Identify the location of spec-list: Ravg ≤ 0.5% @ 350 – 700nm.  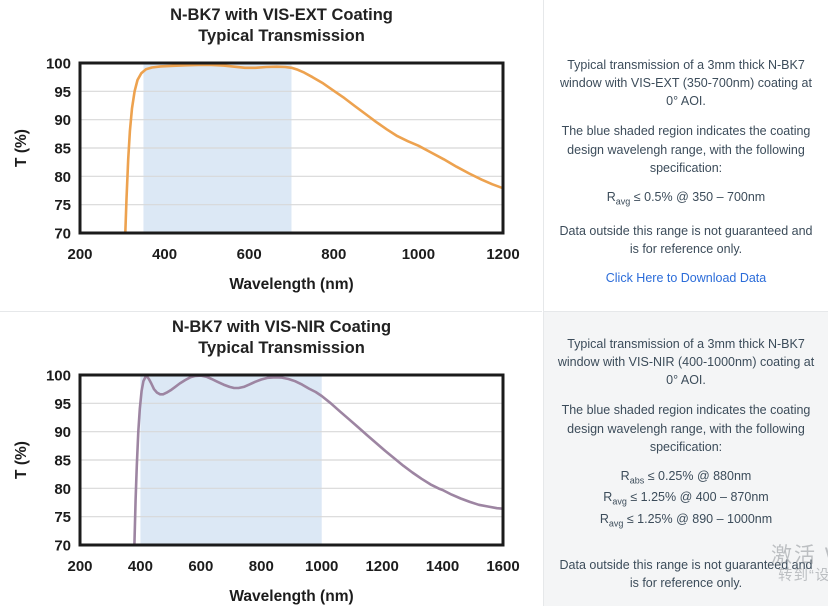
(686, 200).